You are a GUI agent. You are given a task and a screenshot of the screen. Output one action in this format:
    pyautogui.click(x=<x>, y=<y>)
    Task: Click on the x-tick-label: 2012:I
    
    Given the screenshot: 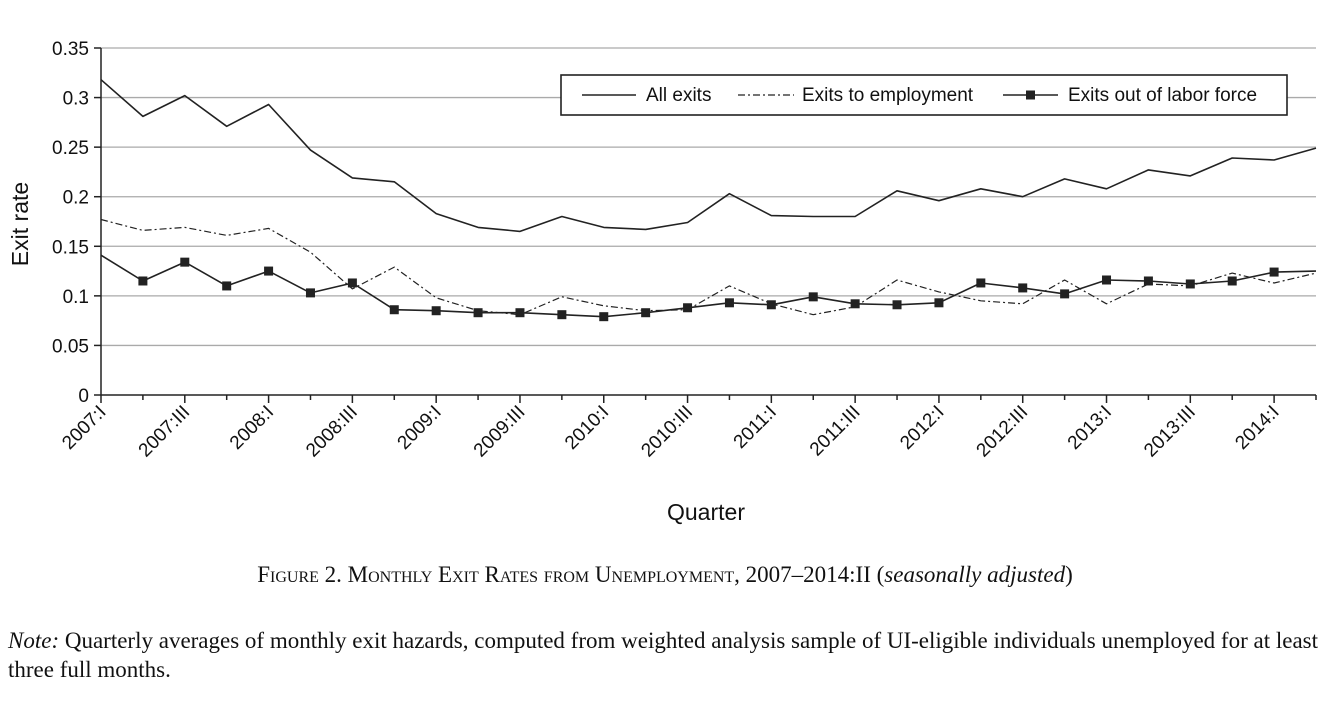 What is the action you would take?
    pyautogui.click(x=922, y=428)
    